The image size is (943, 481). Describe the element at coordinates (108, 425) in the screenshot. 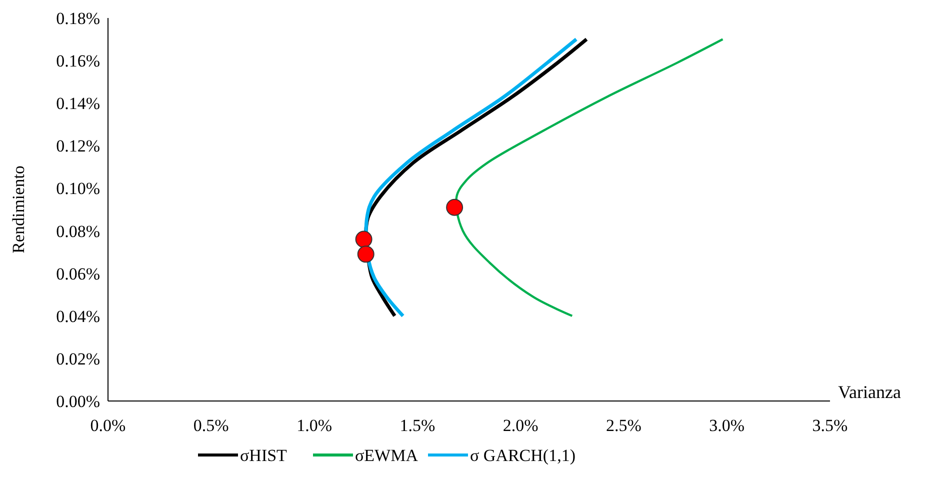

I see `x-tick-label: 0.0%` at that location.